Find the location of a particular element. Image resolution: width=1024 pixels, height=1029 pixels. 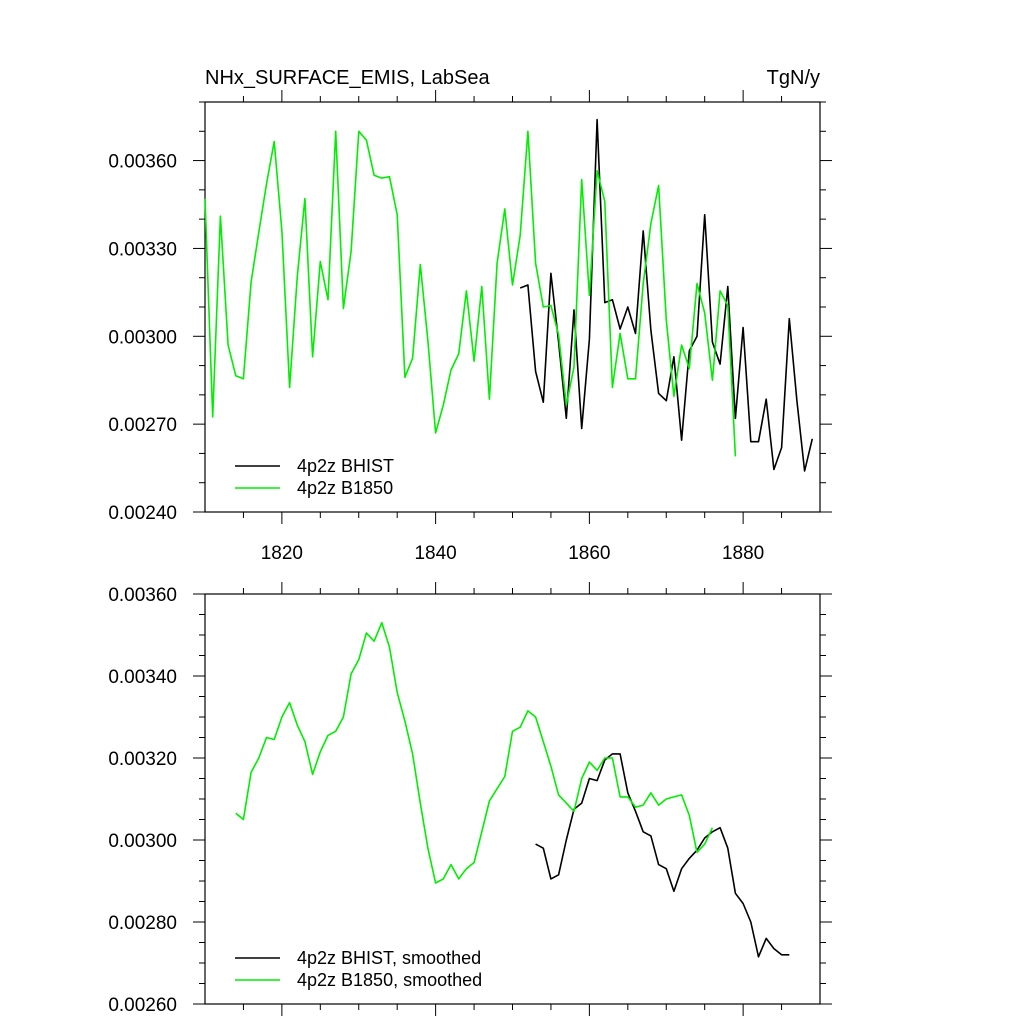

legend-label-b1850: 4p2z B1850, smoothed is located at coordinates (389, 980).